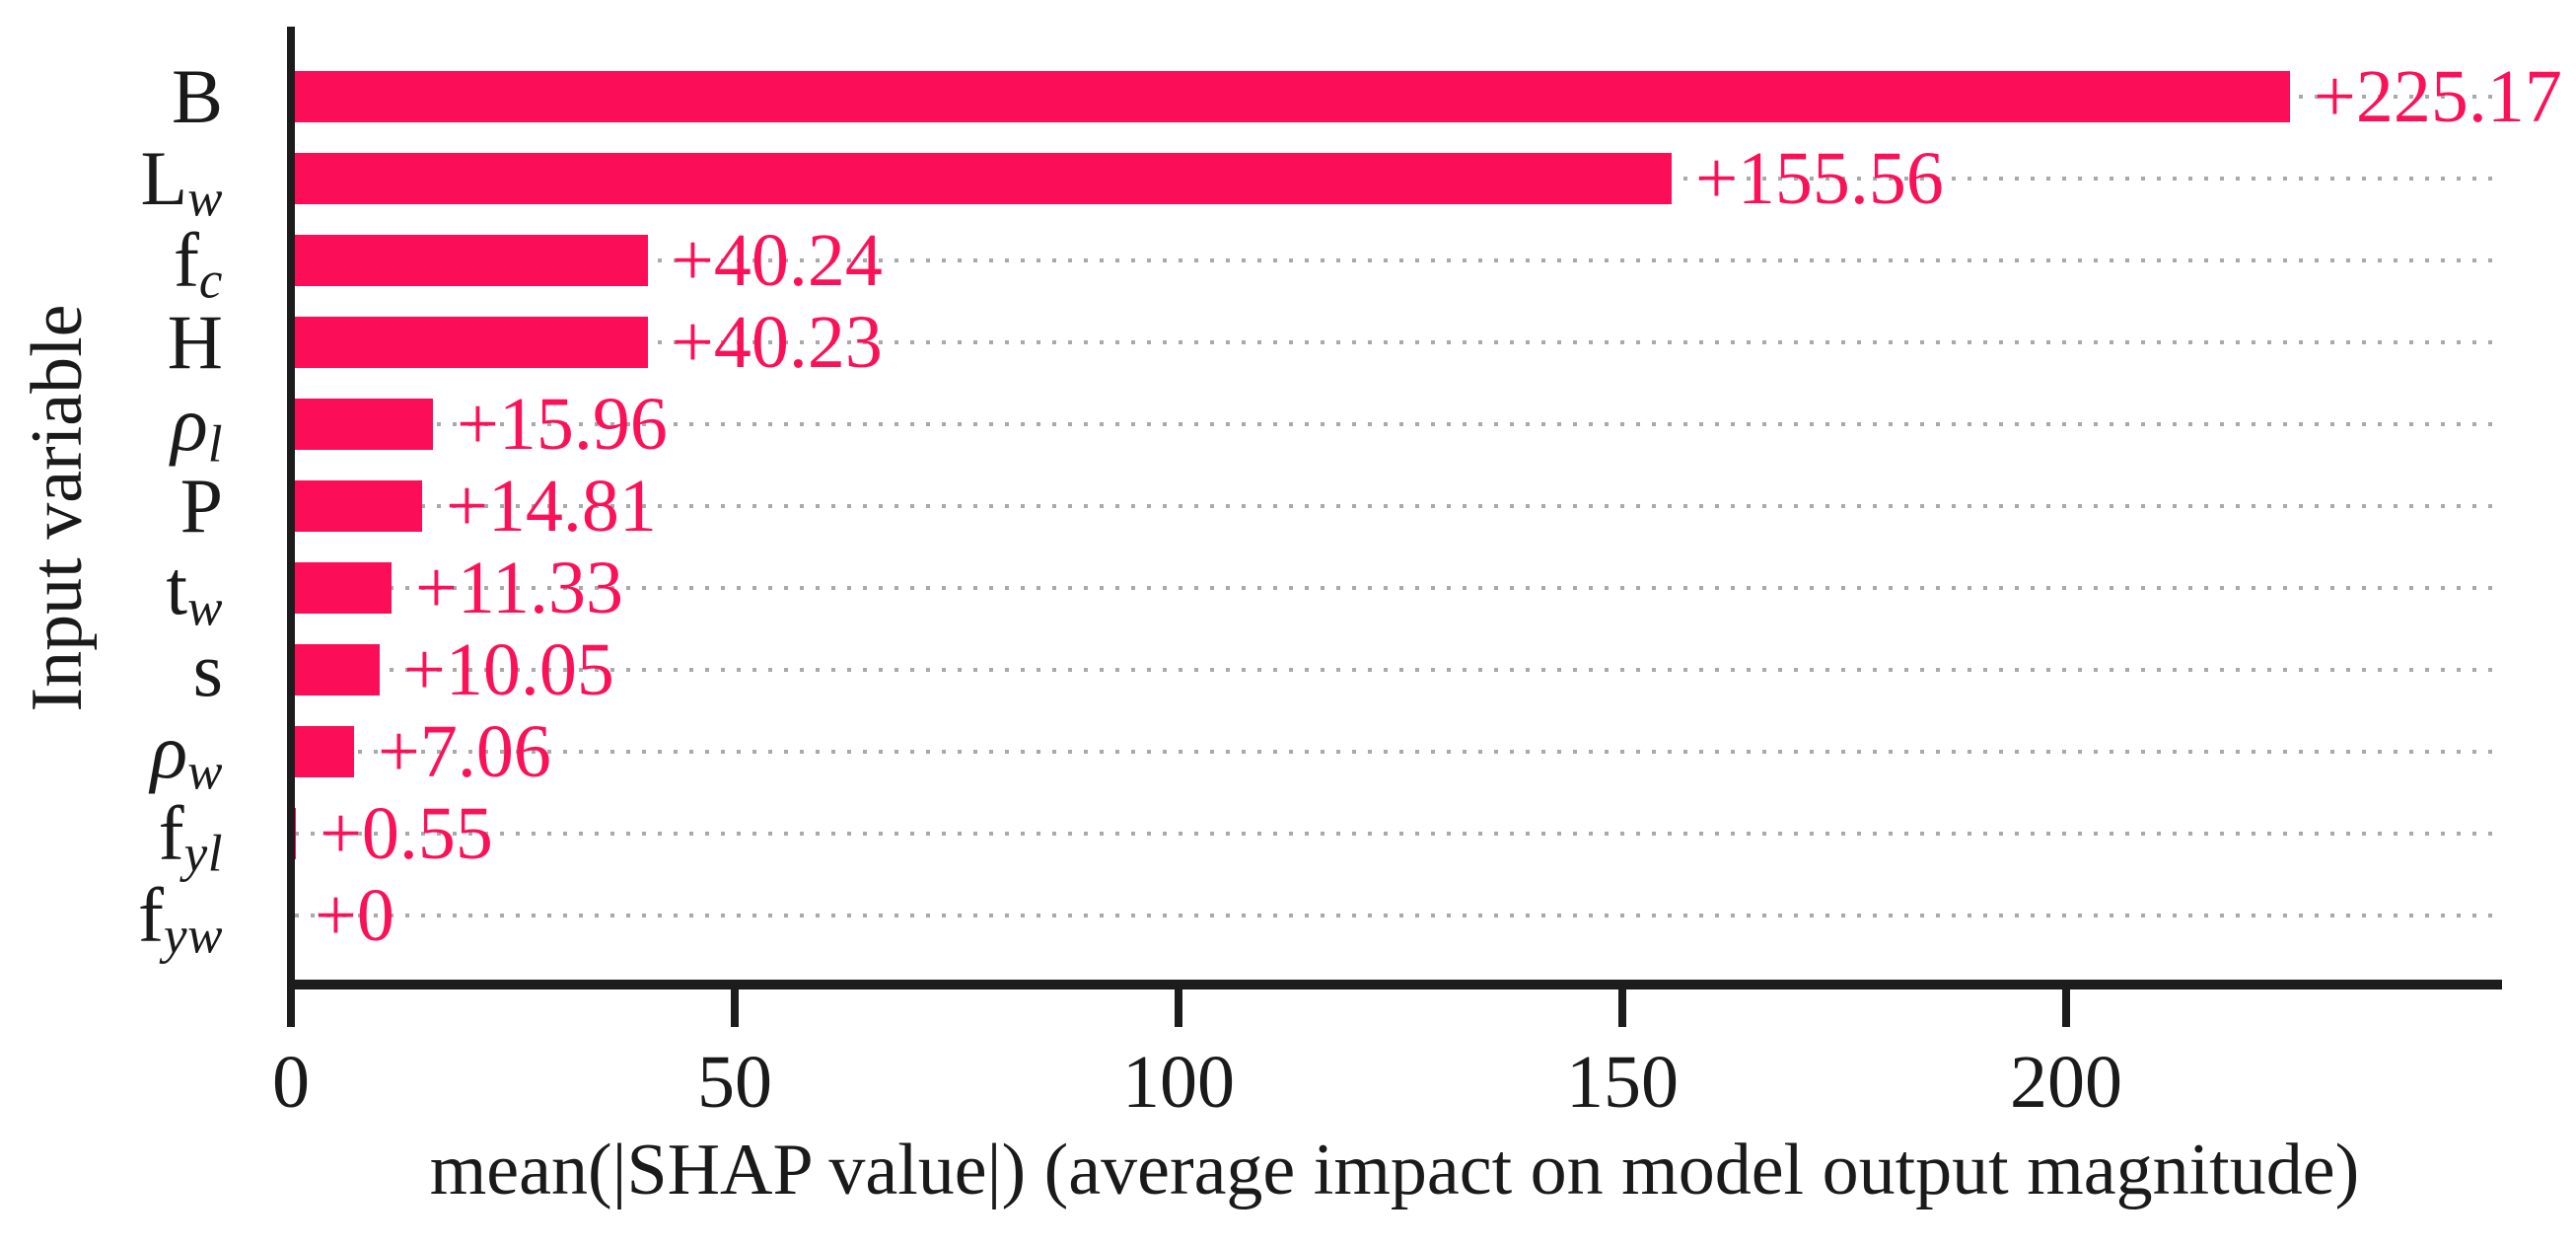  I want to click on feature-label: tw, so click(111, 588).